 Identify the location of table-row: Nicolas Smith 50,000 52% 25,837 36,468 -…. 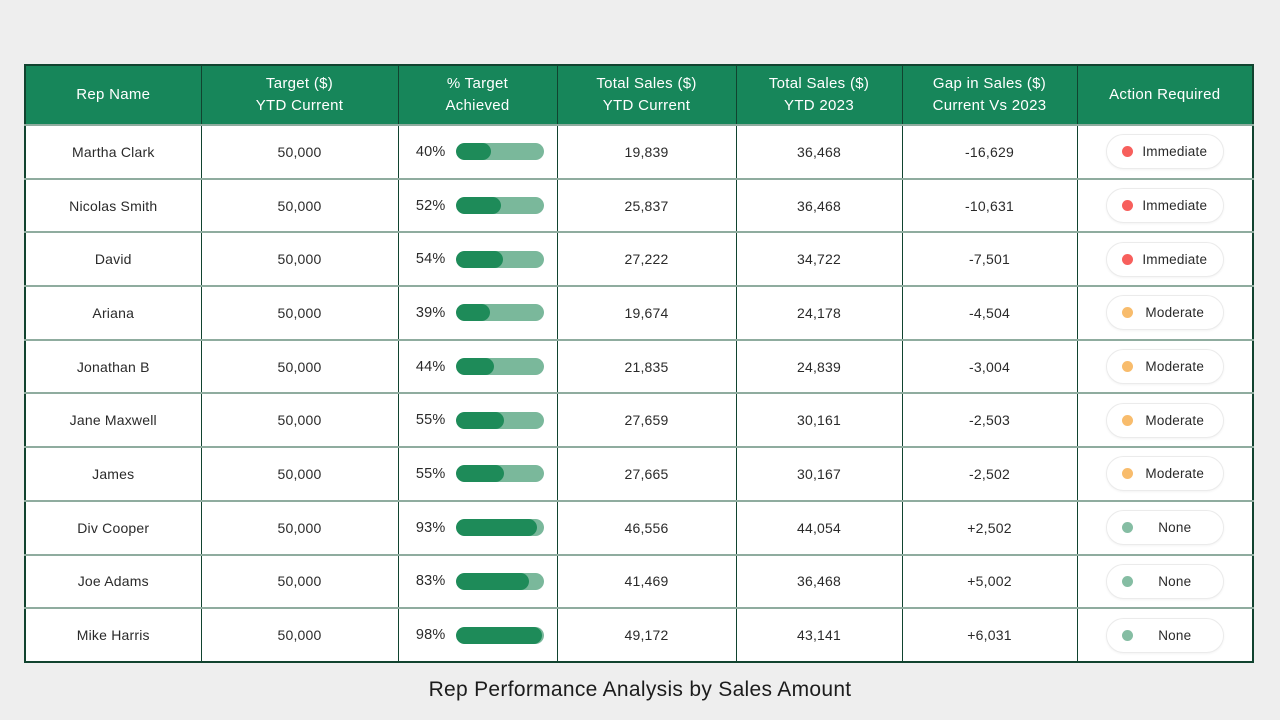
(639, 205).